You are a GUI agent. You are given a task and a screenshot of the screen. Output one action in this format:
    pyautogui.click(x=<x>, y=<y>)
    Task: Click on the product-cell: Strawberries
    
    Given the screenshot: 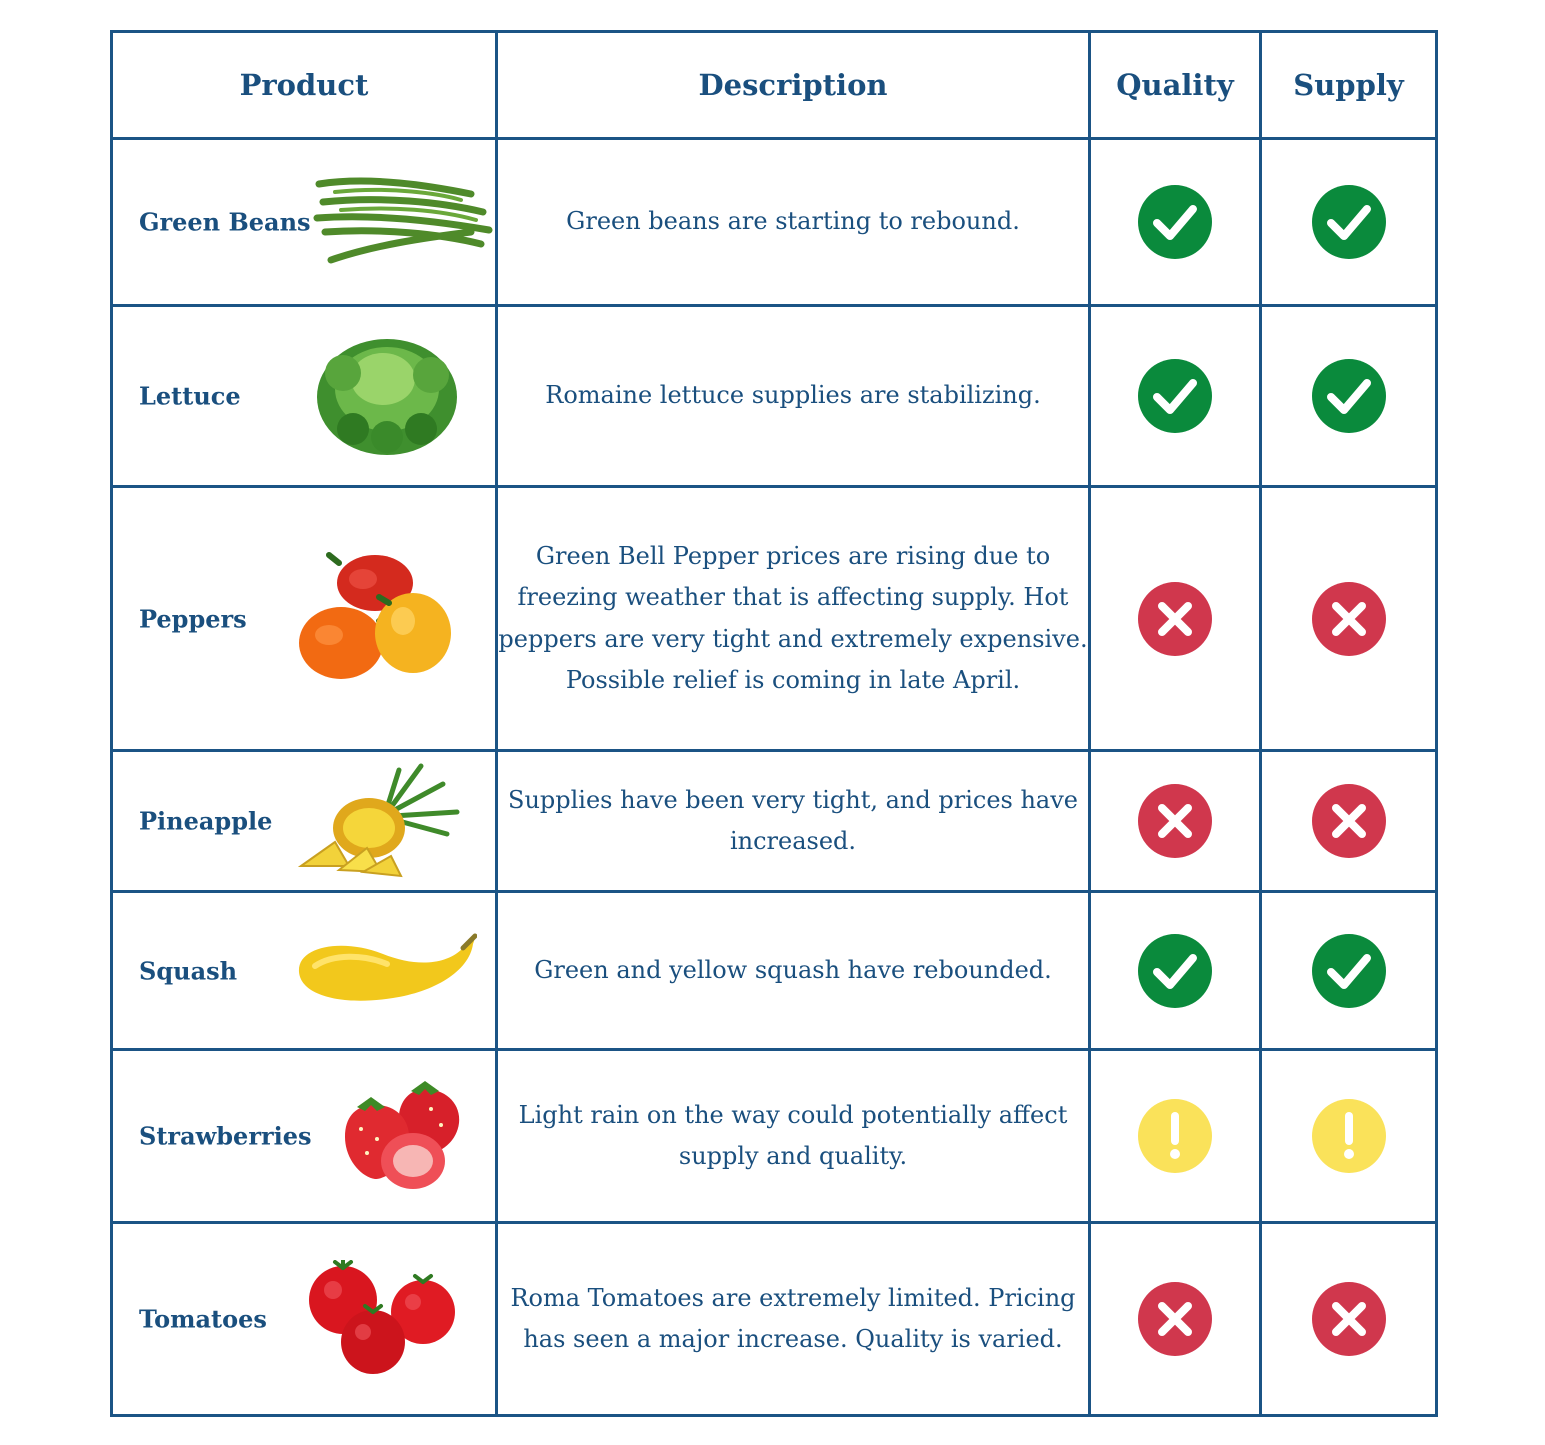 What is the action you would take?
    pyautogui.click(x=304, y=1136)
    